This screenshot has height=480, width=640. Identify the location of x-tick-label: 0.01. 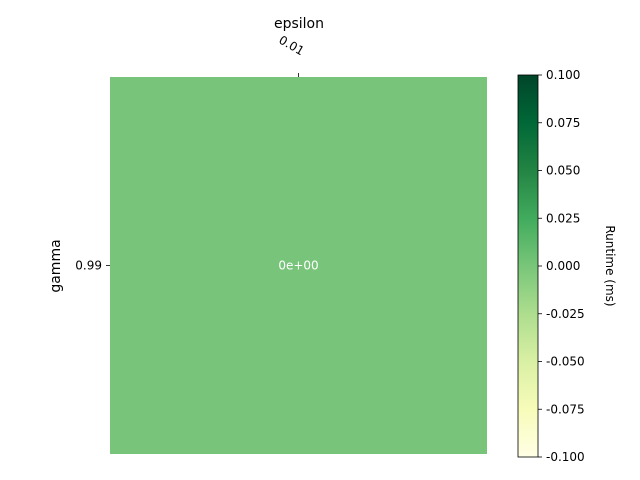
(291, 45).